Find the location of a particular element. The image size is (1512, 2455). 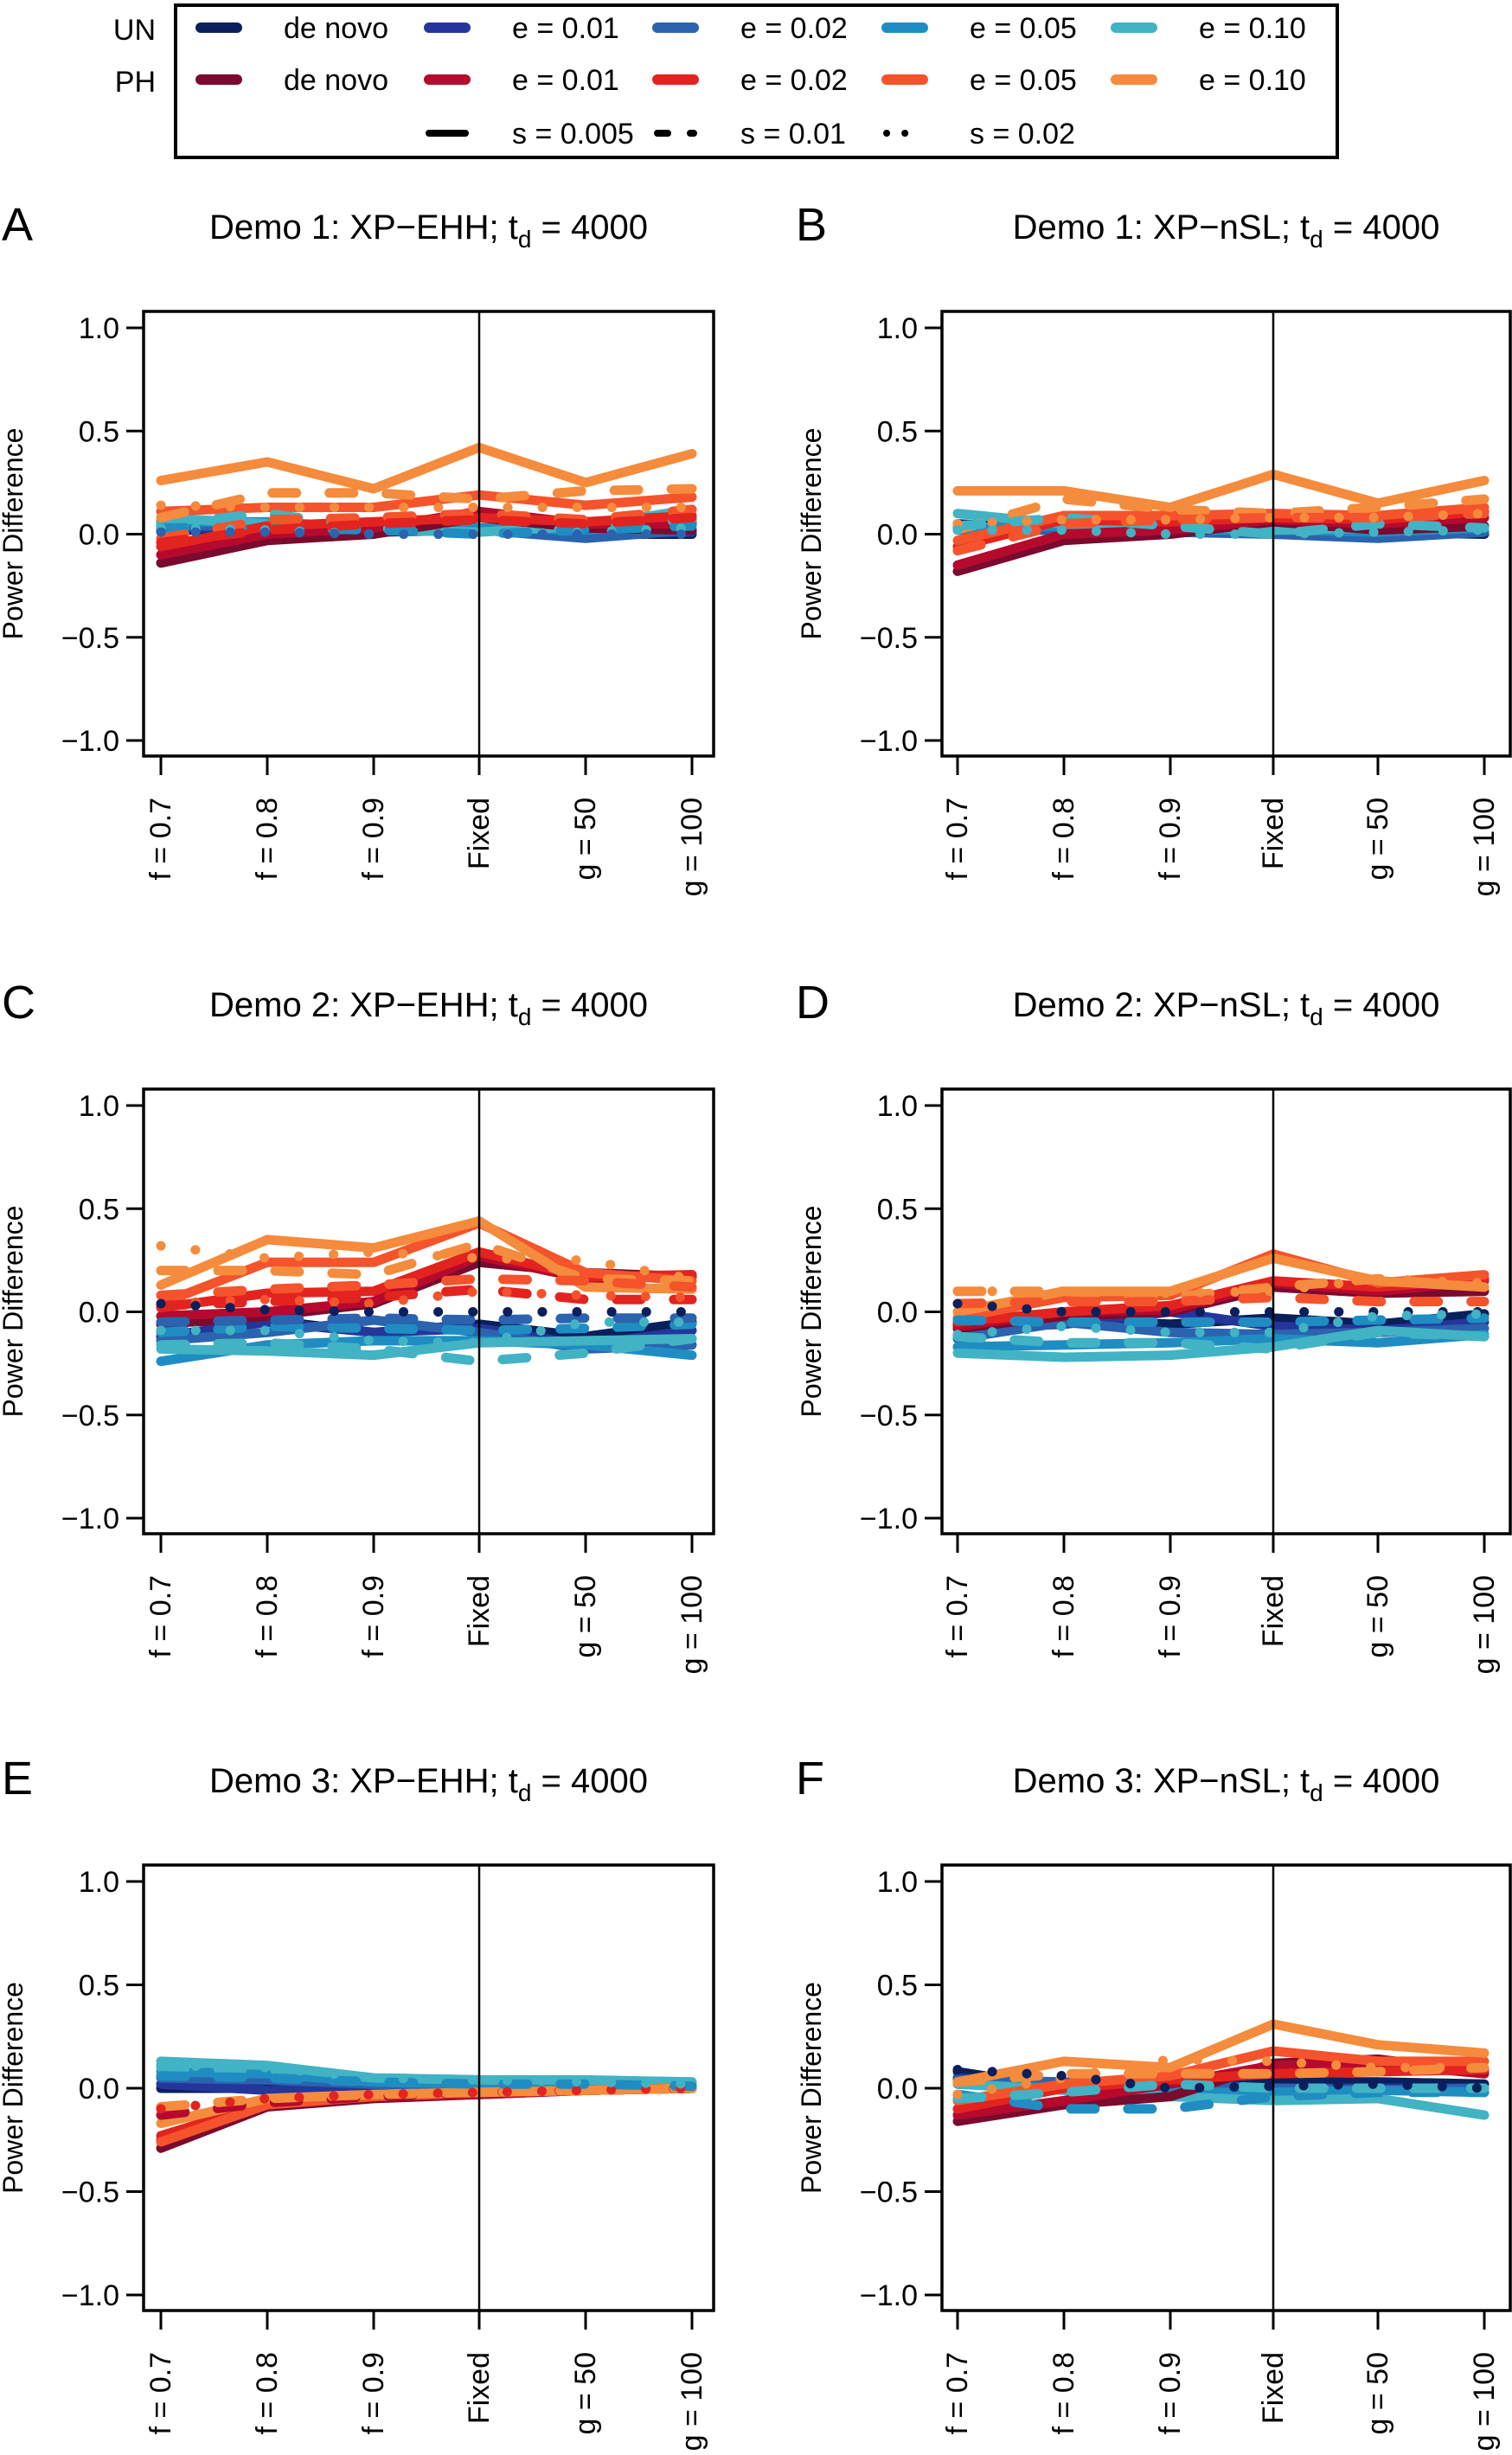

panel-letter: E is located at coordinates (17, 1778).